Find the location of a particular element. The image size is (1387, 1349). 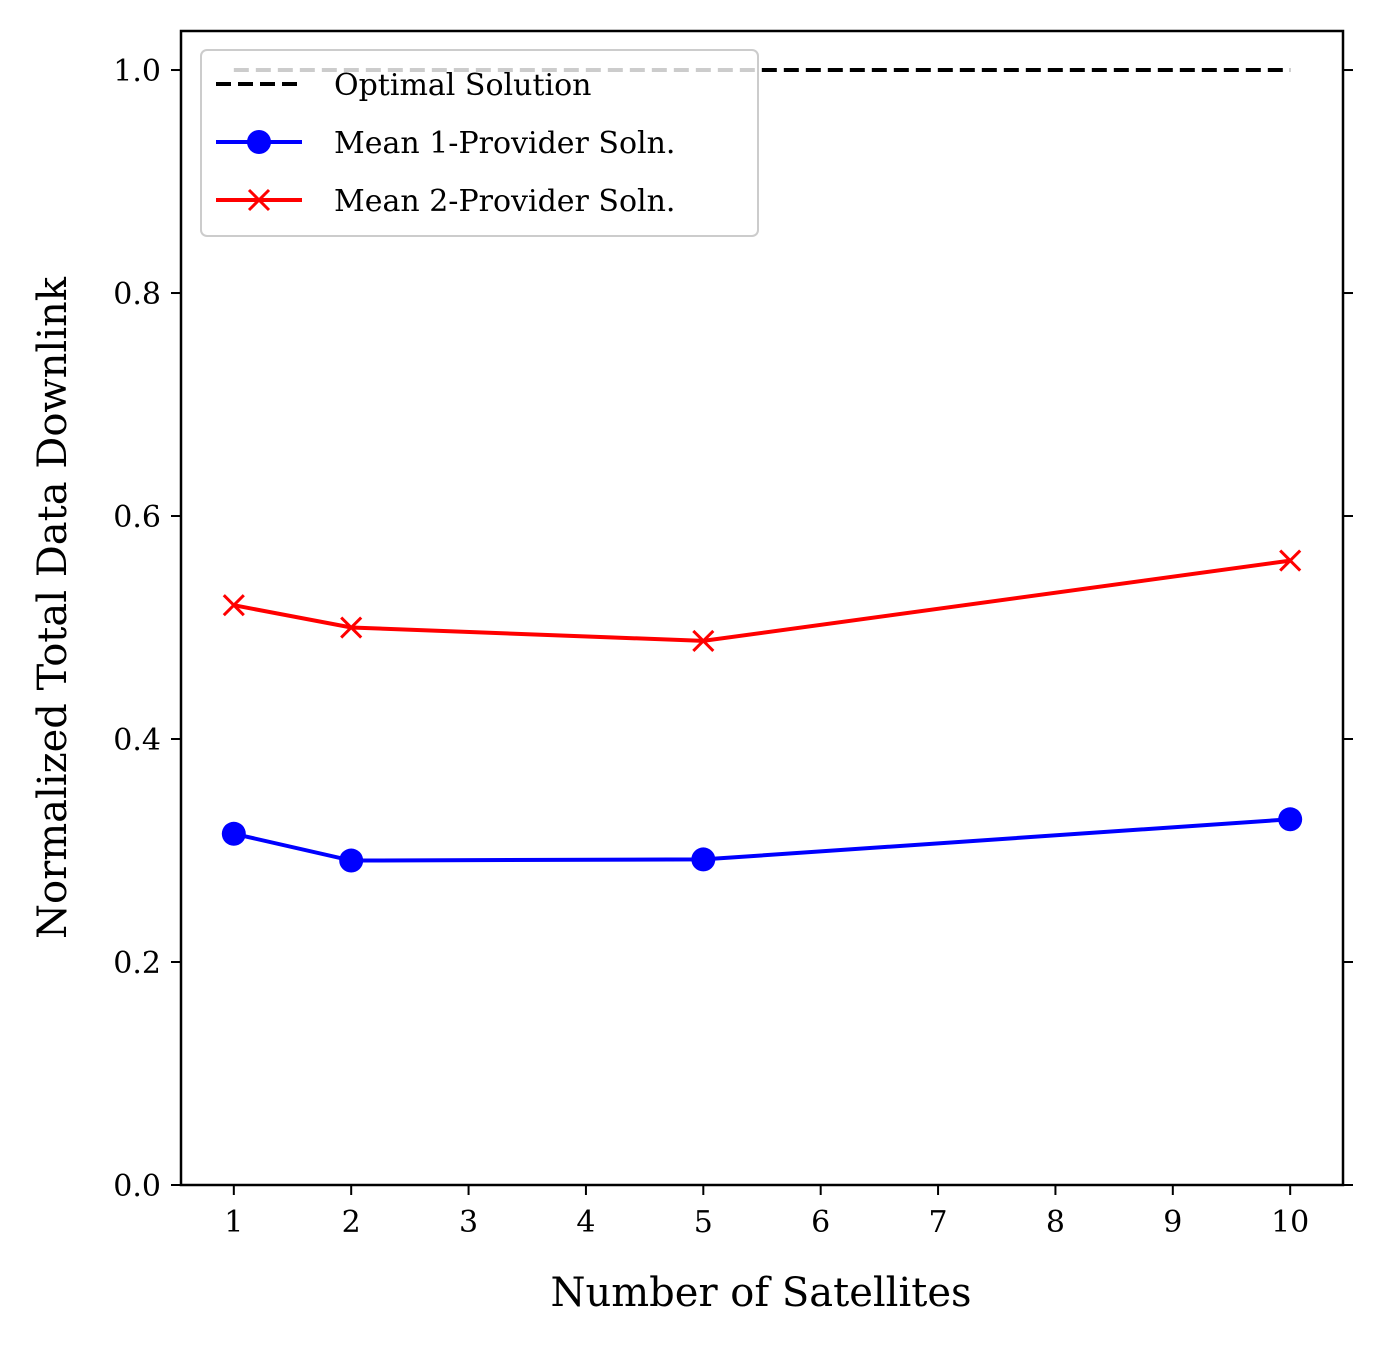

x-axis-label: Number of Satellites is located at coordinates (760, 1293).